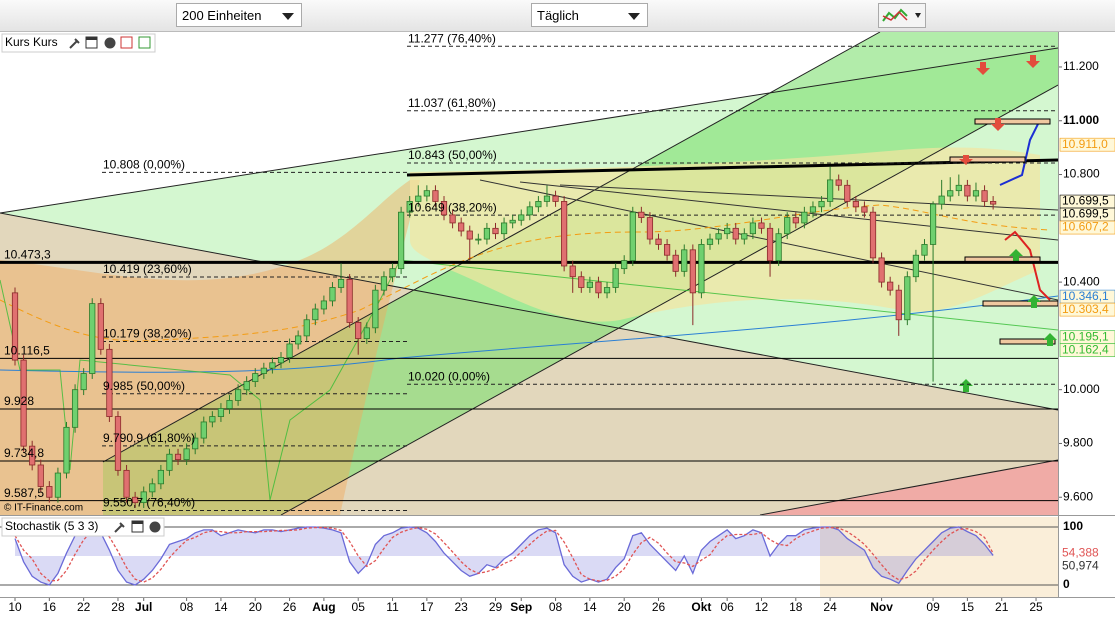 Image resolution: width=1115 pixels, height=622 pixels. Describe the element at coordinates (392, 607) in the screenshot. I see `x-tick-label: 11` at that location.